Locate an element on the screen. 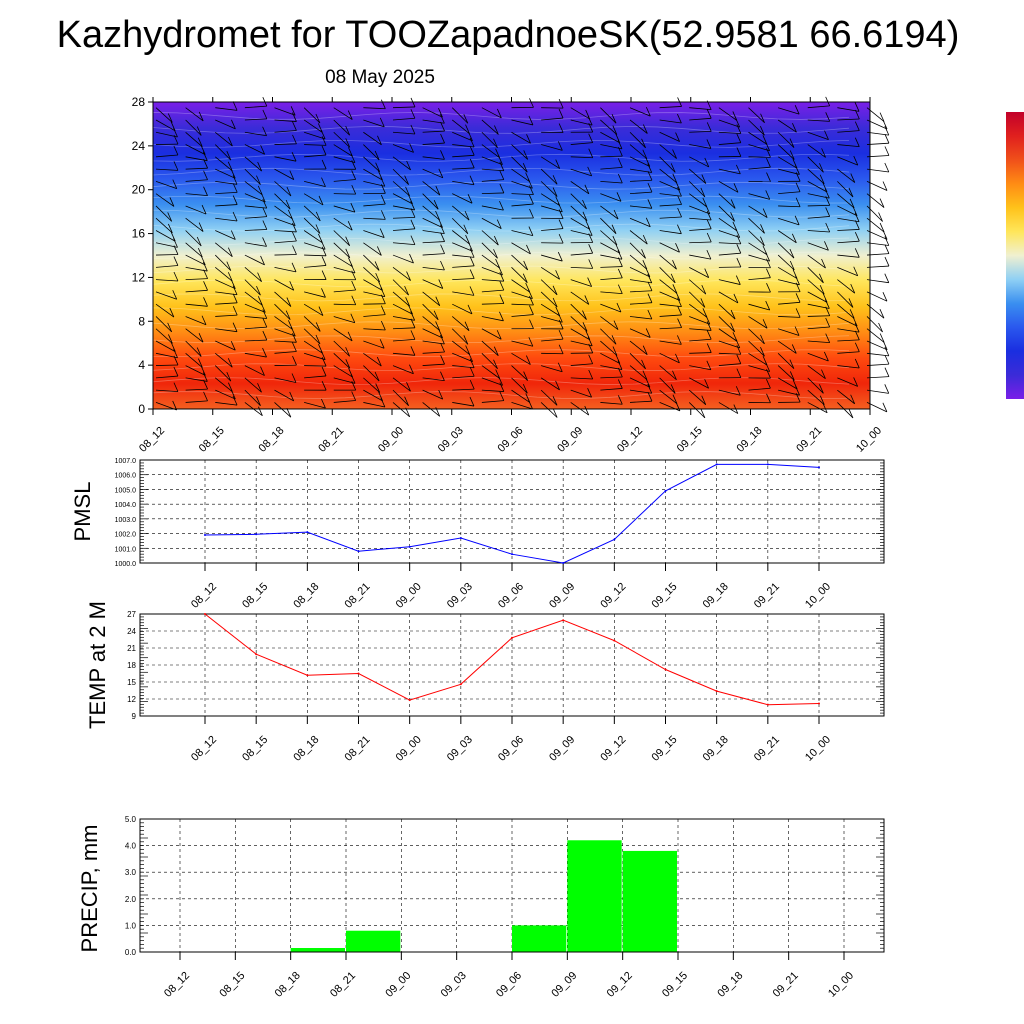 This screenshot has height=1024, width=1024. y-tick-label: 1004.0 is located at coordinates (126, 505).